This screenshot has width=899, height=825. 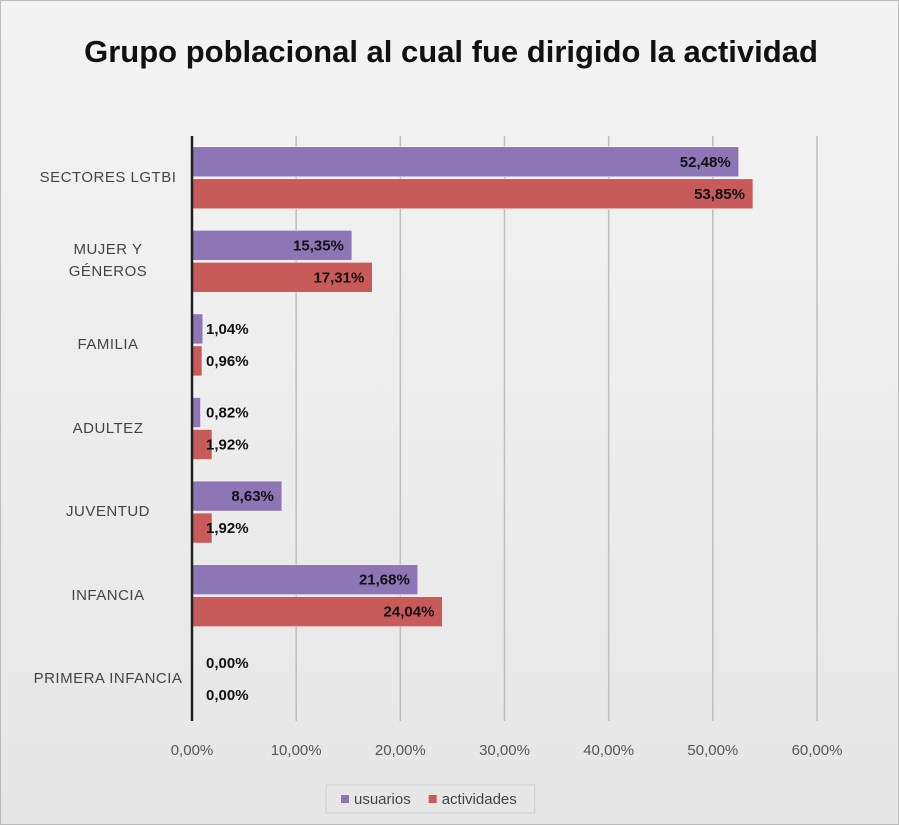 What do you see at coordinates (107, 512) in the screenshot?
I see `y-tick-label: JUVENTUD` at bounding box center [107, 512].